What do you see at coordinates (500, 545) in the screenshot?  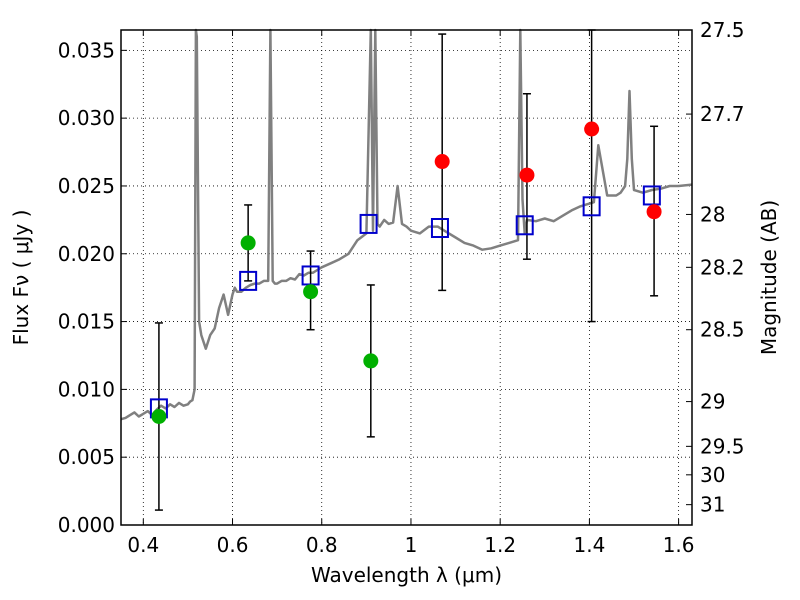 I see `x-tick-label: 1.2` at bounding box center [500, 545].